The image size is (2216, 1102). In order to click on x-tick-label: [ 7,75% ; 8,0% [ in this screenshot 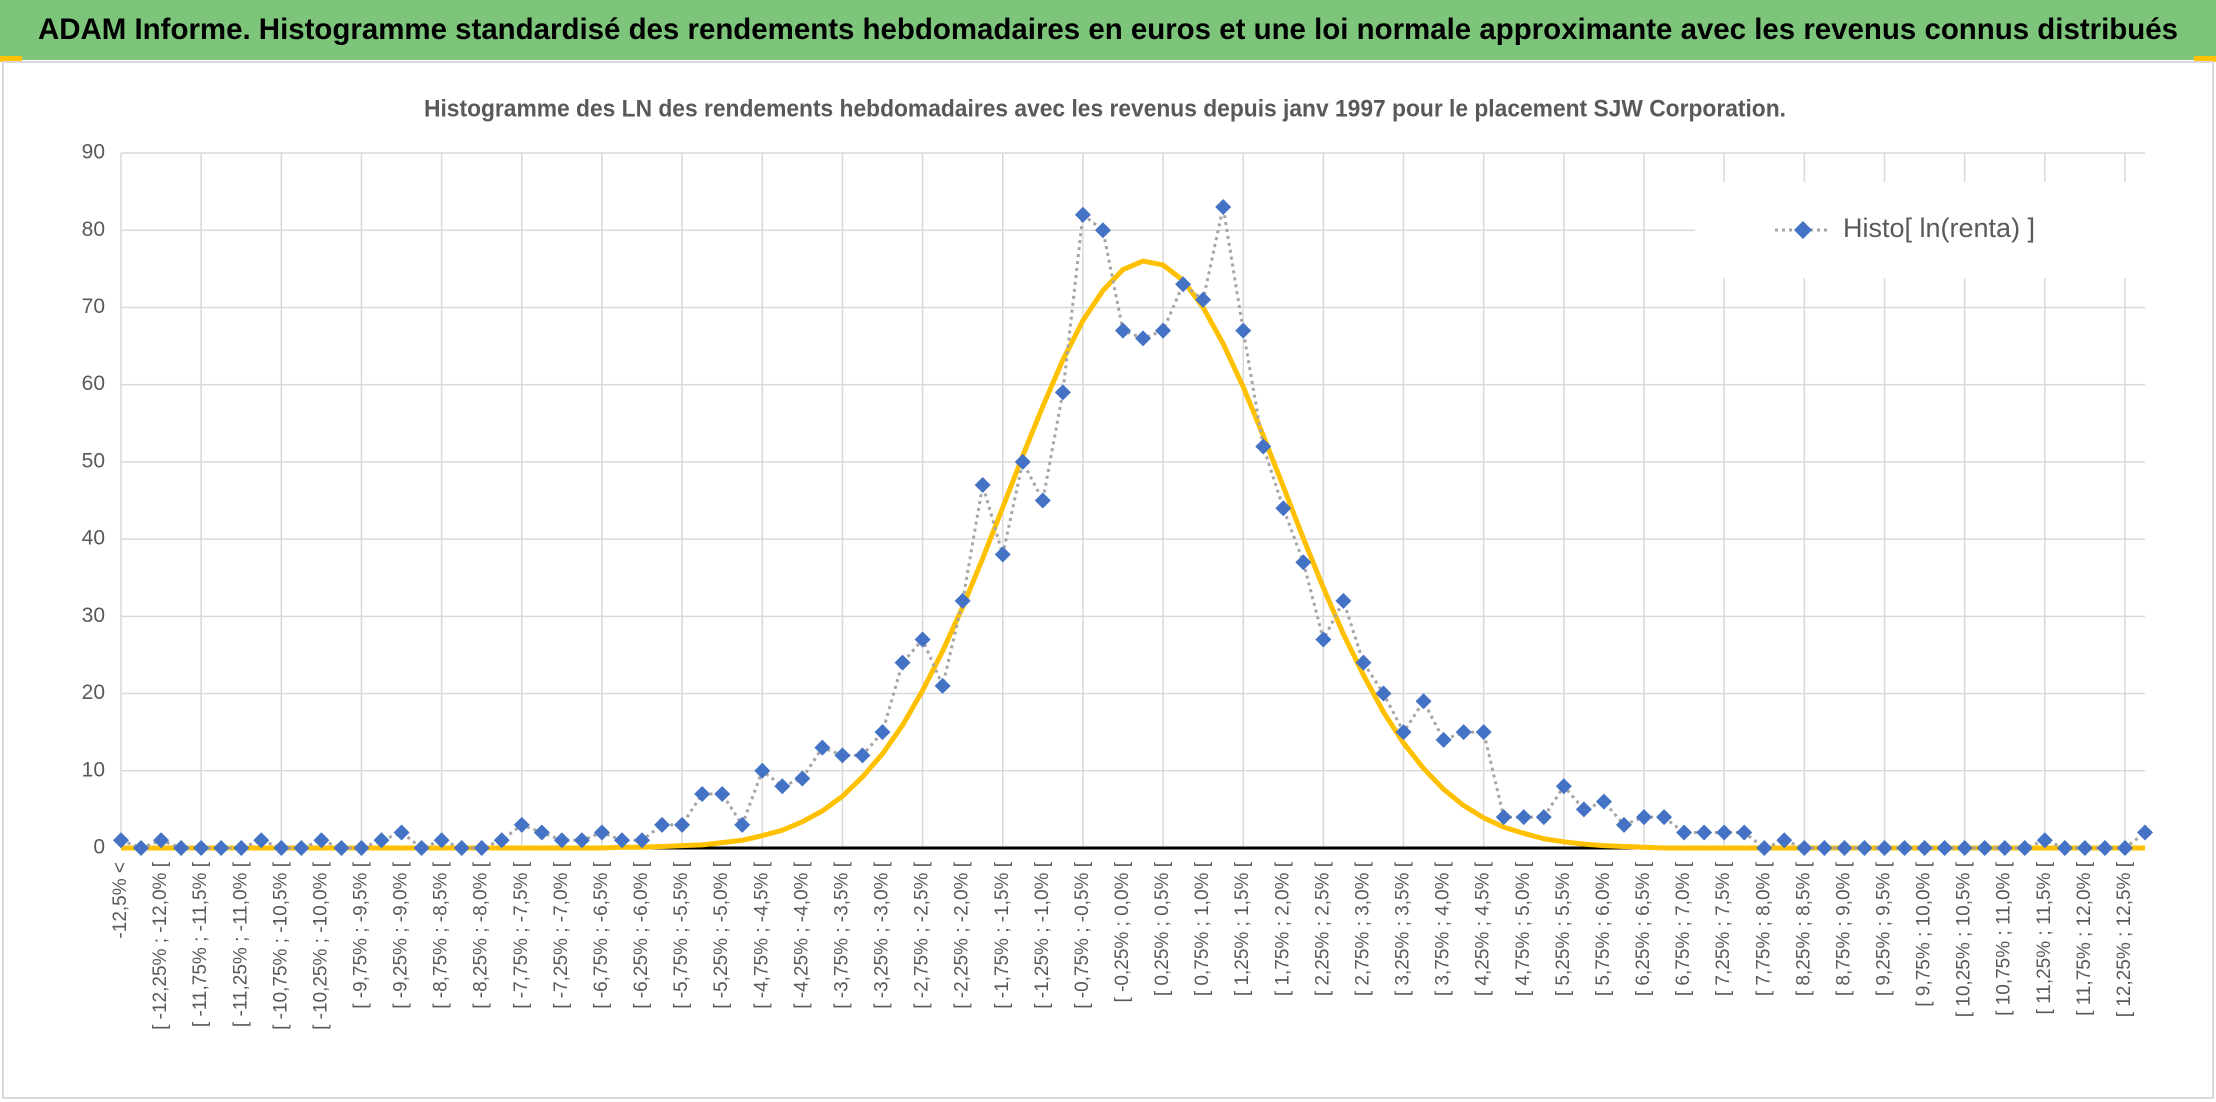, I will do `click(1763, 928)`.